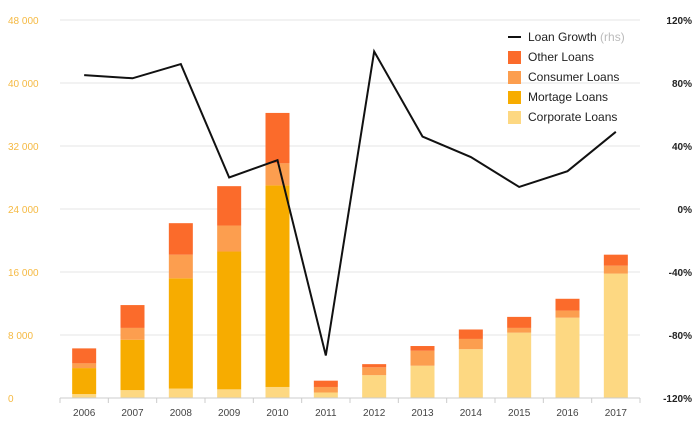  I want to click on x-tick-label: 2010, so click(277, 413).